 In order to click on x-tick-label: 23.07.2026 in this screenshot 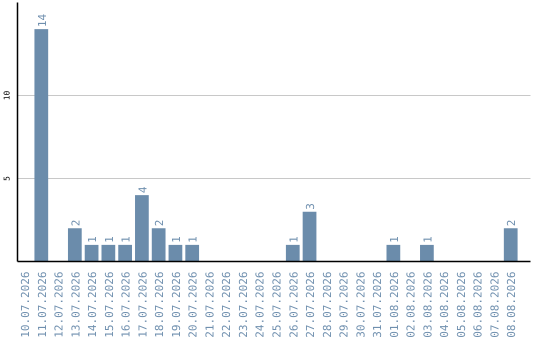, I will do `click(243, 304)`.